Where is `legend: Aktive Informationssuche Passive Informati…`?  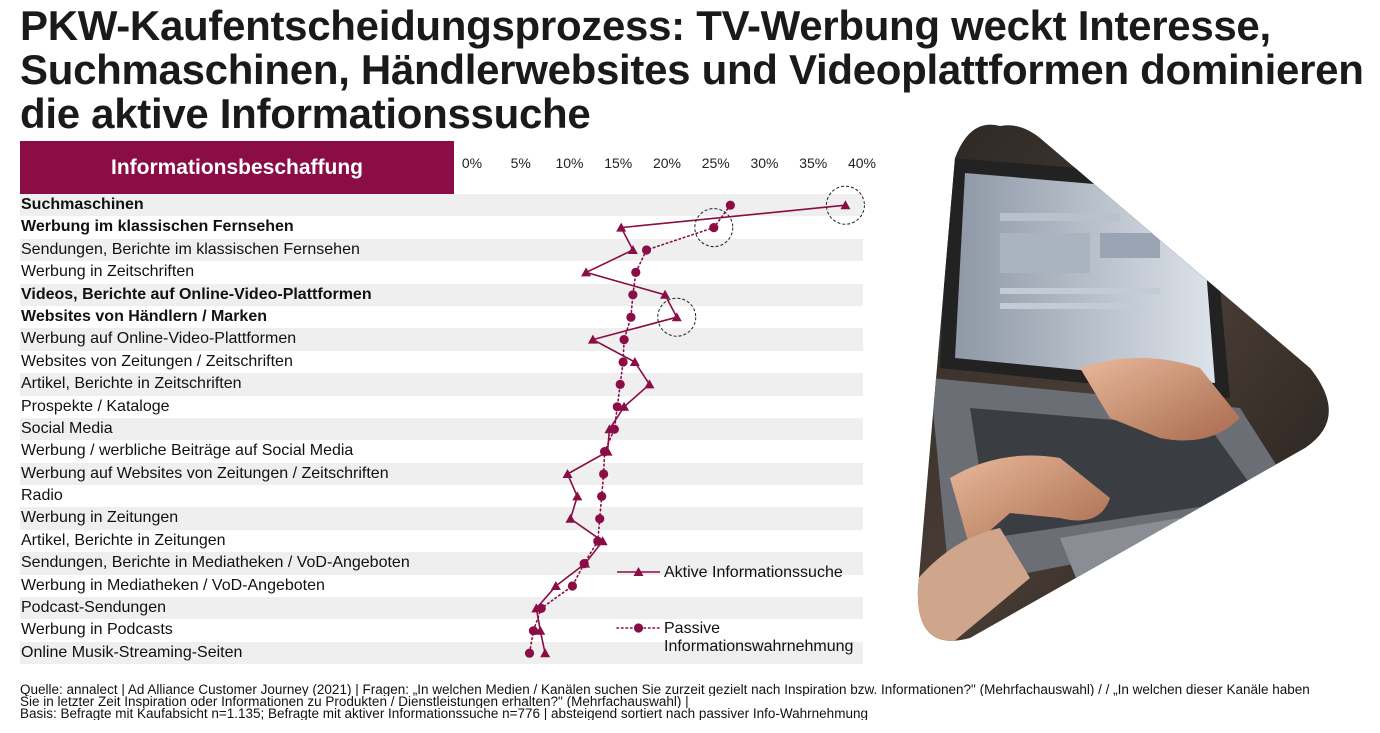 legend: Aktive Informationssuche Passive Informati… is located at coordinates (734, 609).